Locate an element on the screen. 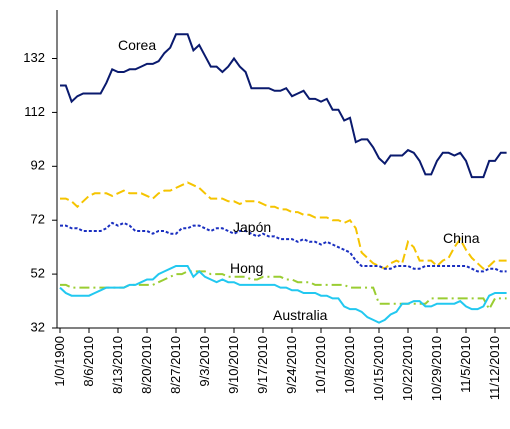 The width and height of the screenshot is (510, 429). x-tick-label: 9/10/2010 is located at coordinates (233, 365).